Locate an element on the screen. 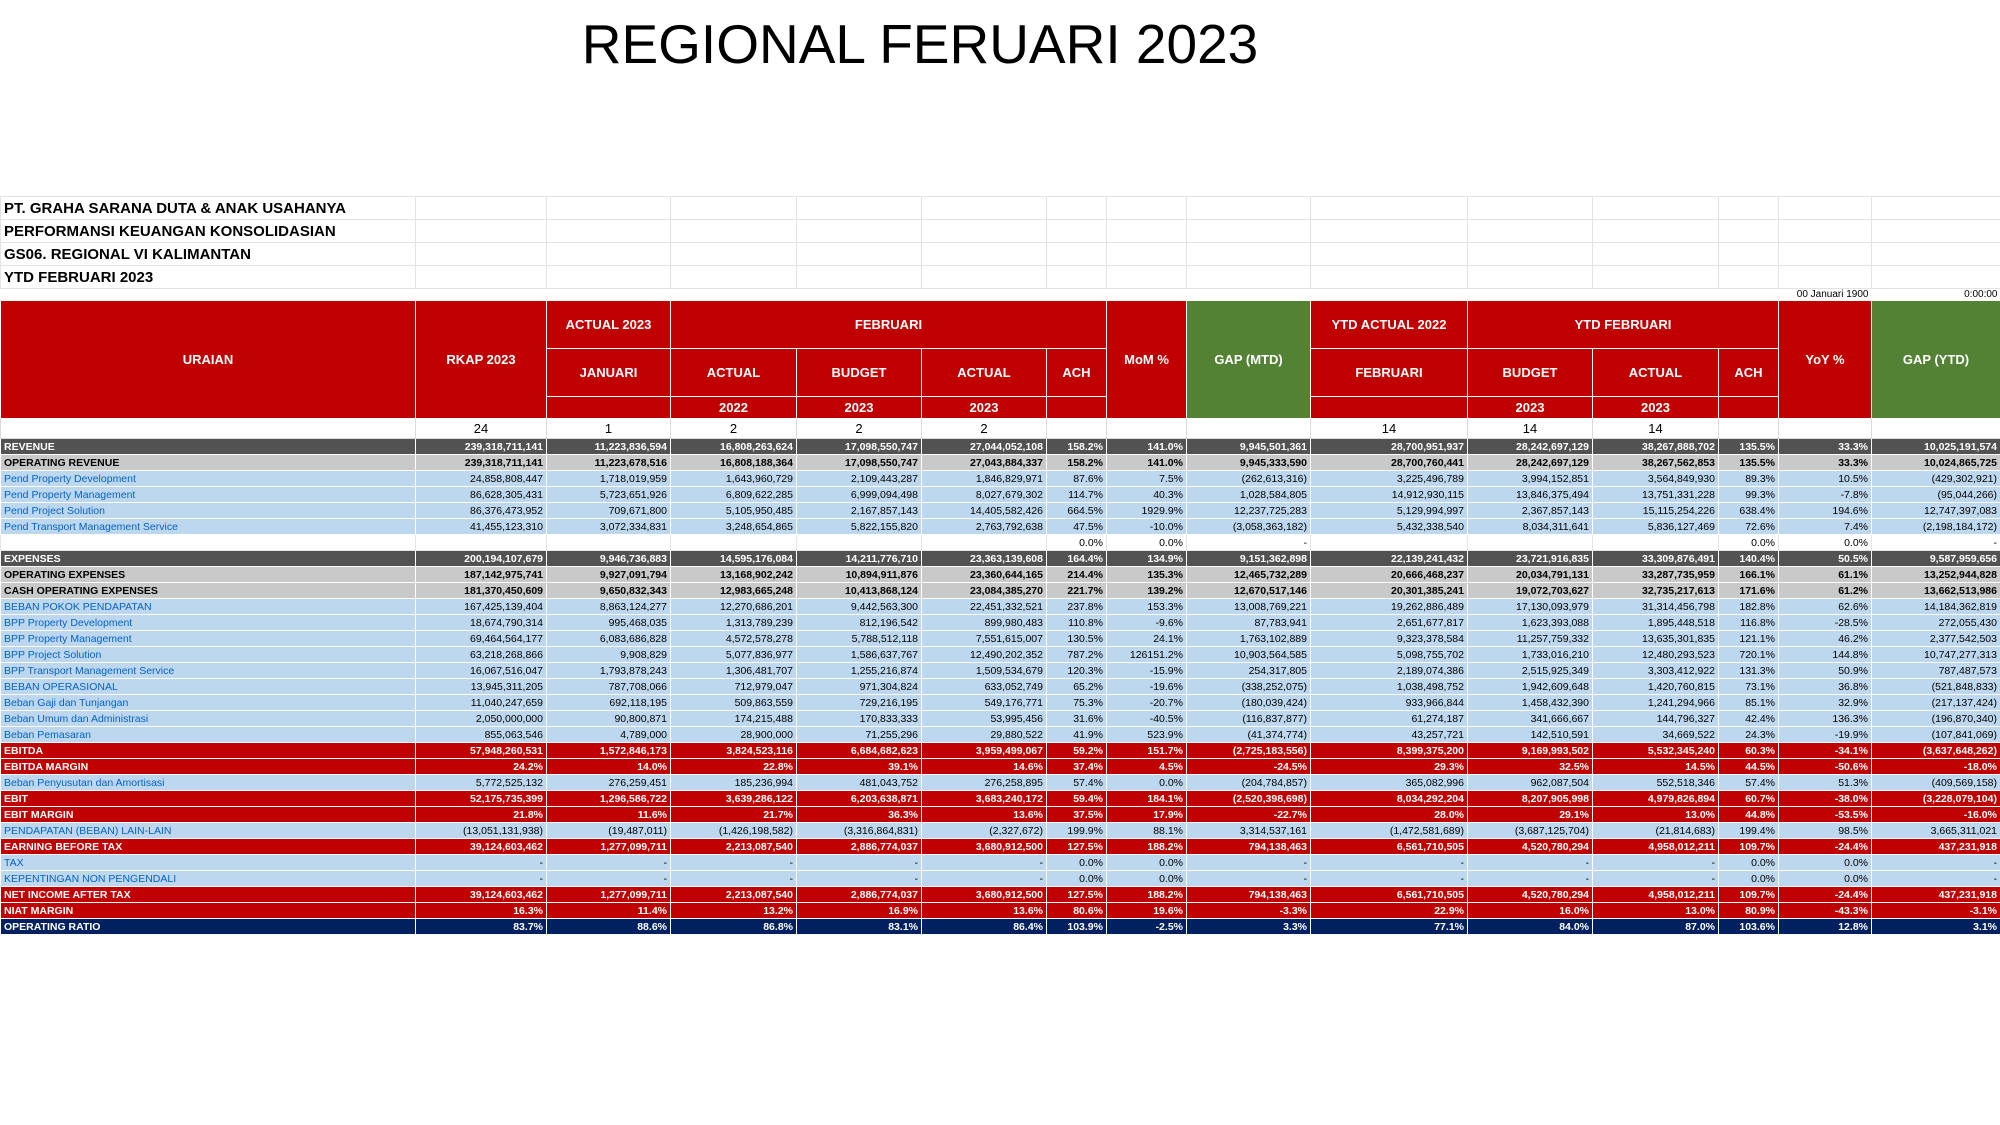 This screenshot has height=1125, width=2000. table-cell: 110.8% is located at coordinates (1076, 622).